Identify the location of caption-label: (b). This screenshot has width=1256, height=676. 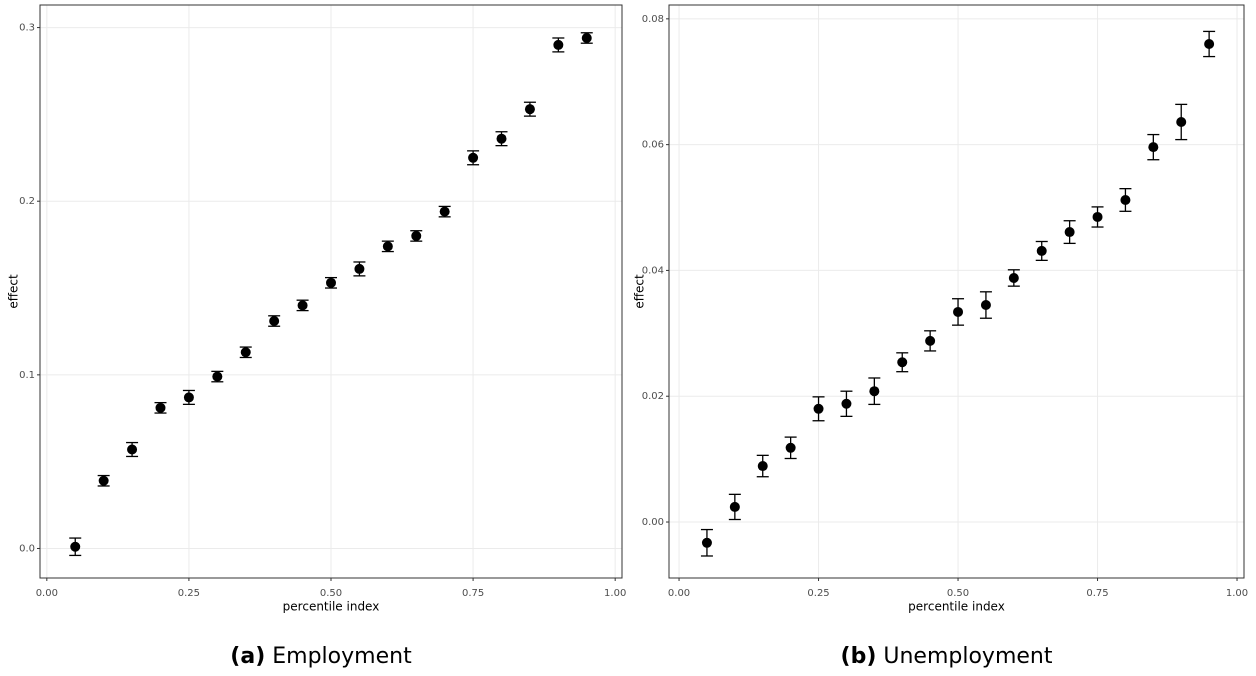
(859, 656).